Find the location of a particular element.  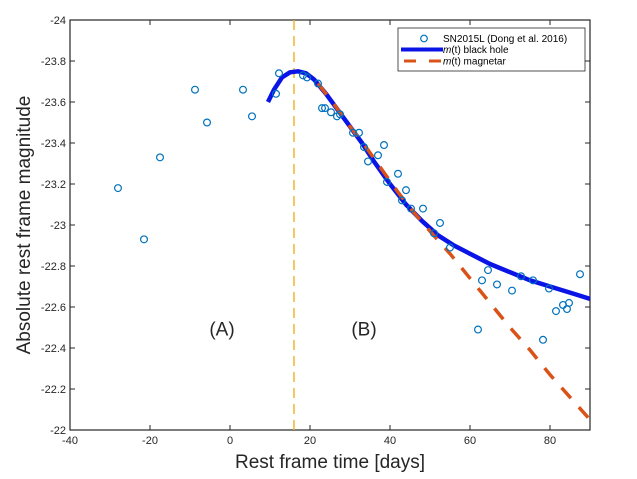

y-tick-label: -22 is located at coordinates (58, 431).